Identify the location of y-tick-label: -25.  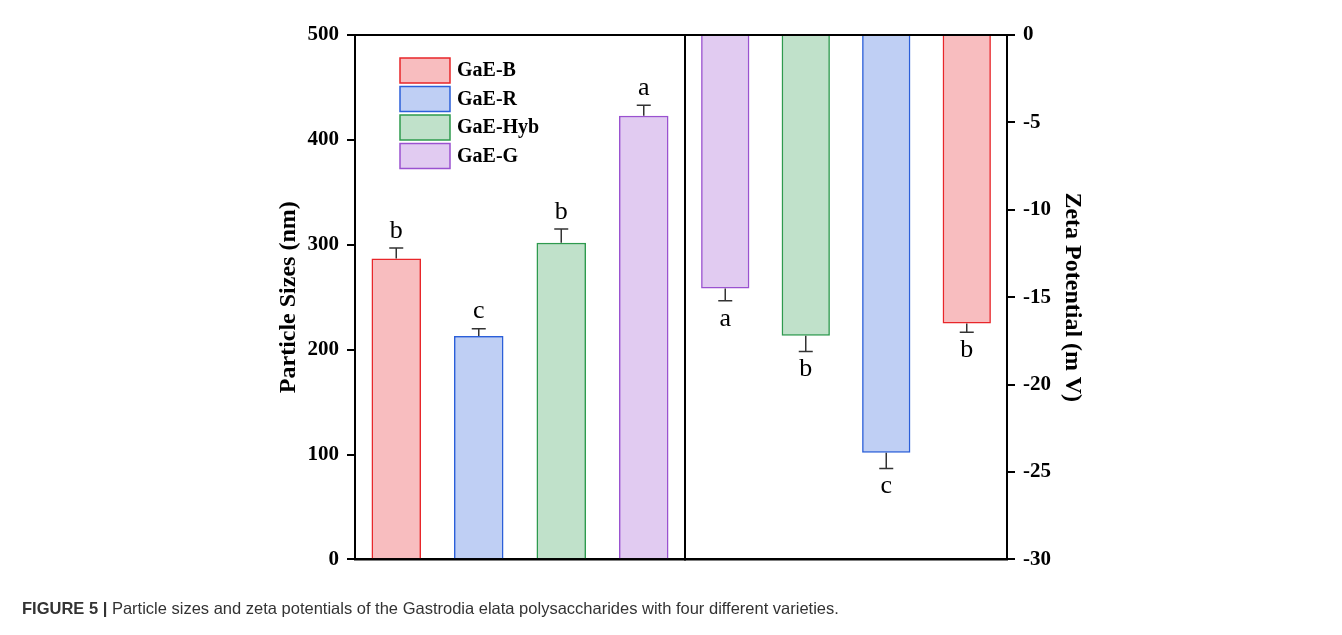
(1037, 470).